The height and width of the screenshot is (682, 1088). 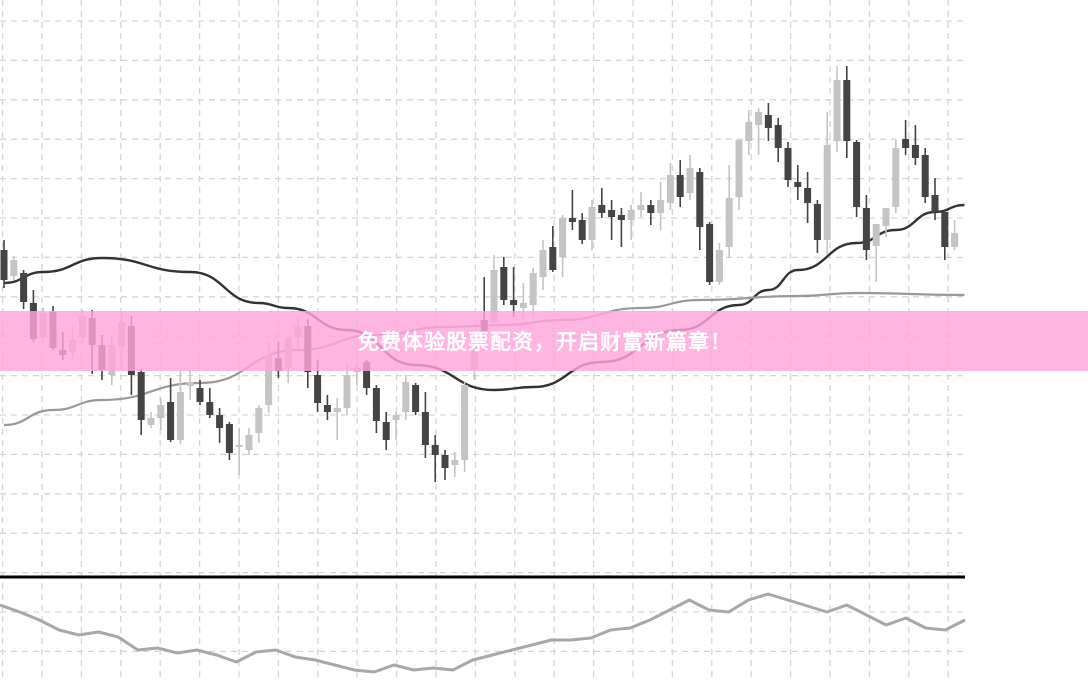 I want to click on promo-banner: 免费体验股票配资，开启财富新篇章！, so click(x=544, y=341).